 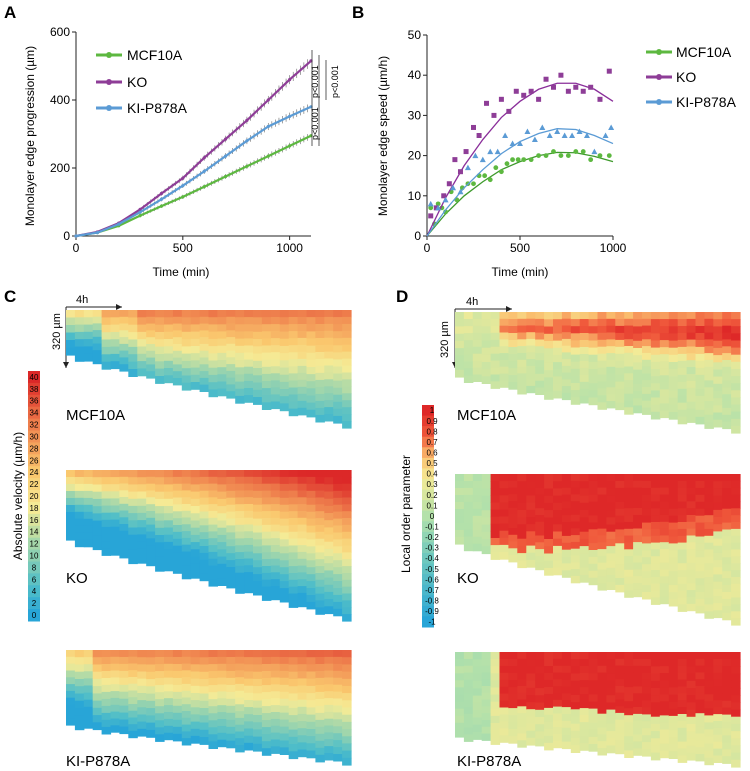 I want to click on heatmap-c-colorbar-label: 16, so click(x=34, y=520).